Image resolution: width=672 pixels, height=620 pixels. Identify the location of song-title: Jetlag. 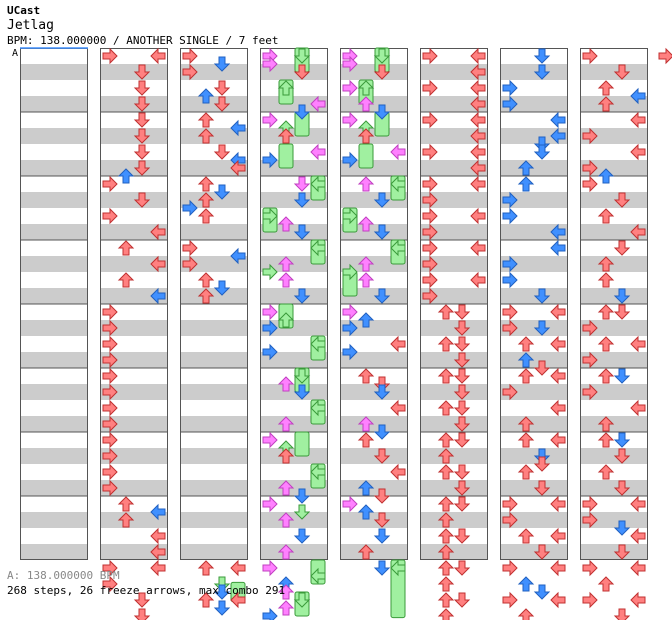
(30, 25).